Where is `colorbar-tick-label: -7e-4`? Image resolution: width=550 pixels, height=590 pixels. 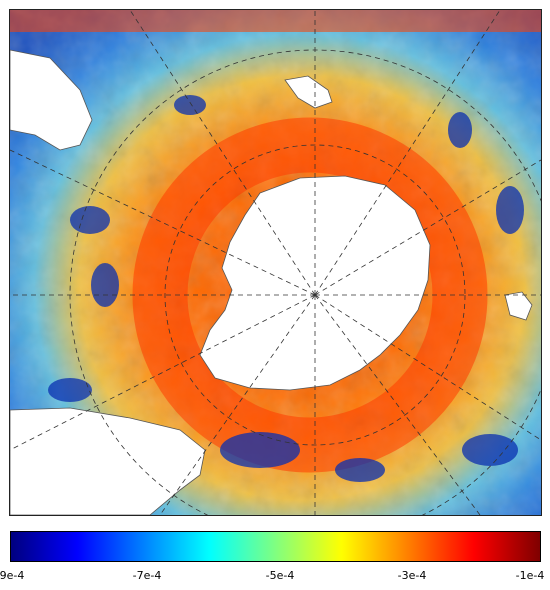 colorbar-tick-label: -7e-4 is located at coordinates (147, 575).